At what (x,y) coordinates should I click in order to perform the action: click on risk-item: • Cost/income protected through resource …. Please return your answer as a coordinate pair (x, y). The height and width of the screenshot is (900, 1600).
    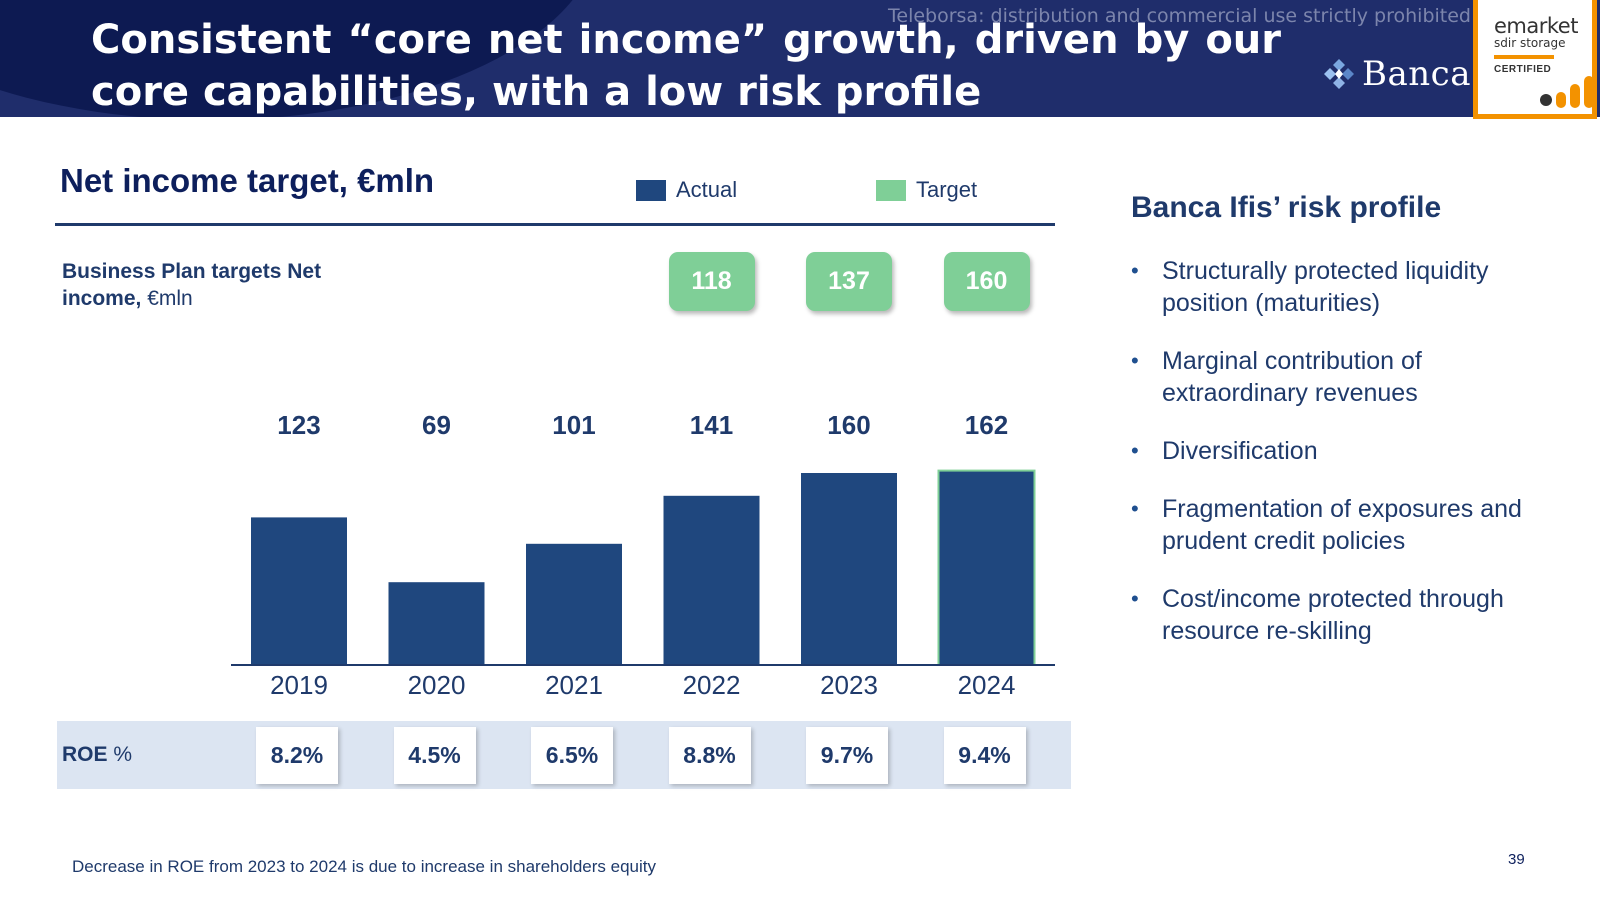
    Looking at the image, I should click on (1351, 615).